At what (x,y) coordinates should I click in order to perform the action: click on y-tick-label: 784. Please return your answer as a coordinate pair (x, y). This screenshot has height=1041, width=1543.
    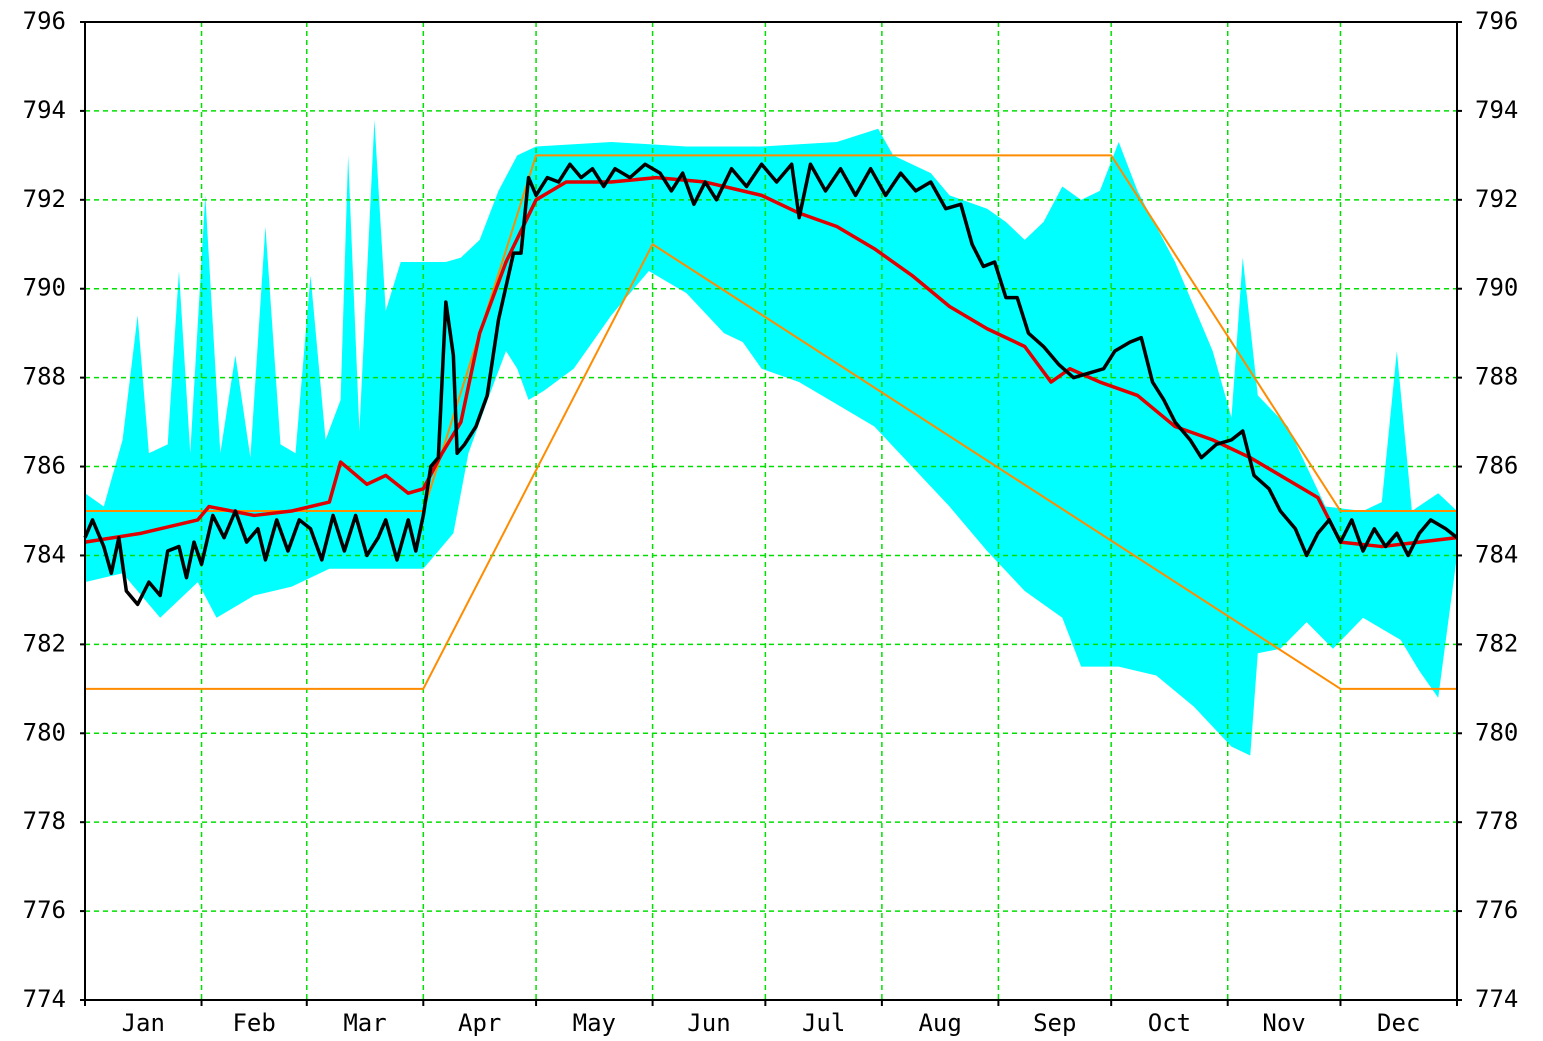
    Looking at the image, I should click on (44, 554).